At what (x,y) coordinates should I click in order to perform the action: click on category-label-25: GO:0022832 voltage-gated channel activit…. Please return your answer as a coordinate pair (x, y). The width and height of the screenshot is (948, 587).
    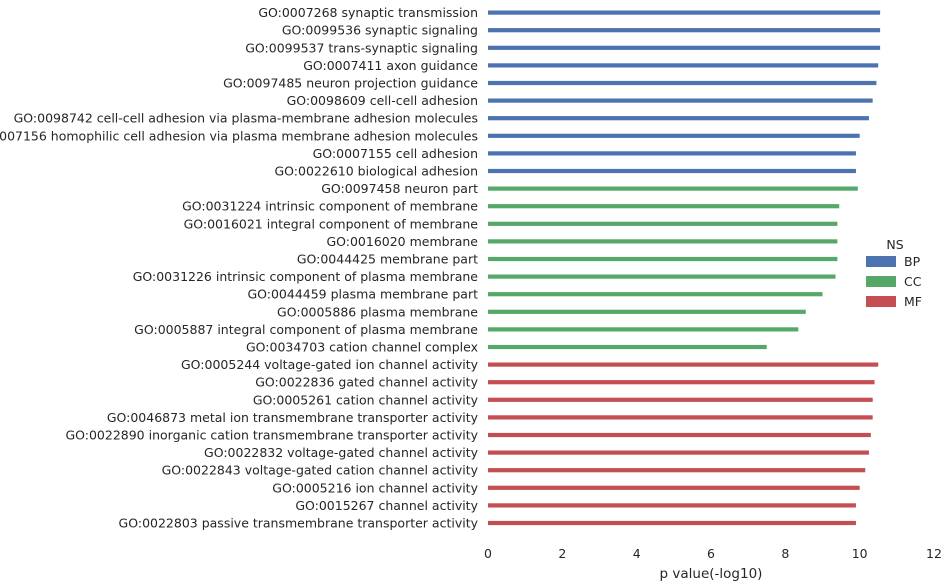
    Looking at the image, I should click on (341, 452).